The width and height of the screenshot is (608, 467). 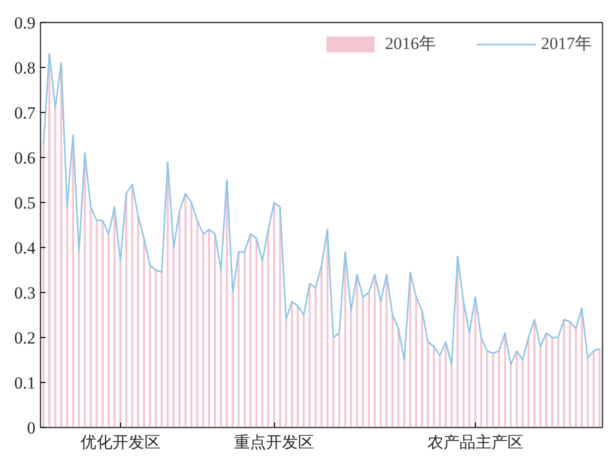 I want to click on y-tick-label: 0.9, so click(x=25, y=23).